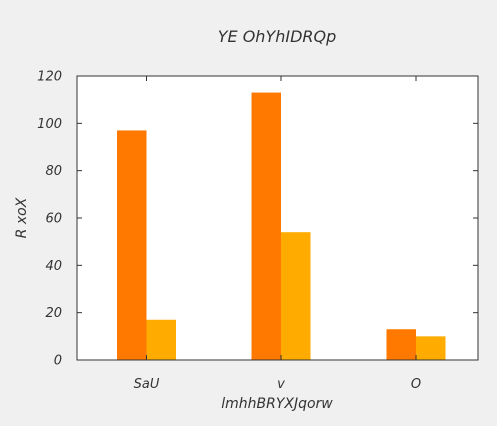  Describe the element at coordinates (147, 384) in the screenshot. I see `x-tick-label: SaU` at that location.